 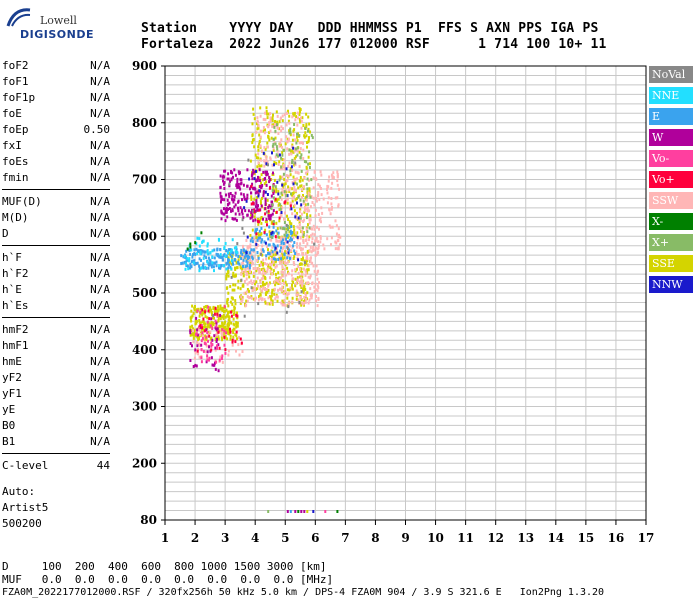 What do you see at coordinates (12, 257) in the screenshot?
I see `param-name: h`F` at bounding box center [12, 257].